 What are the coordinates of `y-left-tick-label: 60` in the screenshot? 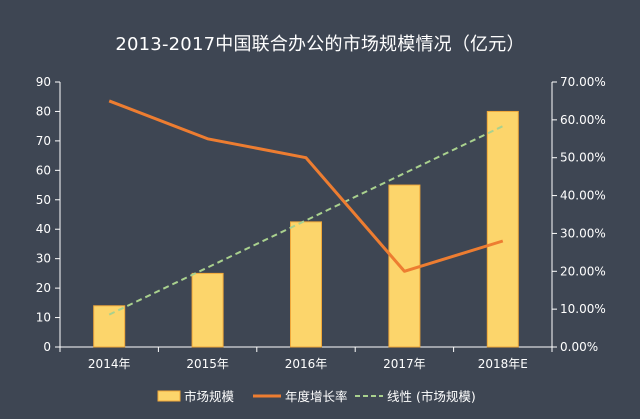 It's located at (43, 170).